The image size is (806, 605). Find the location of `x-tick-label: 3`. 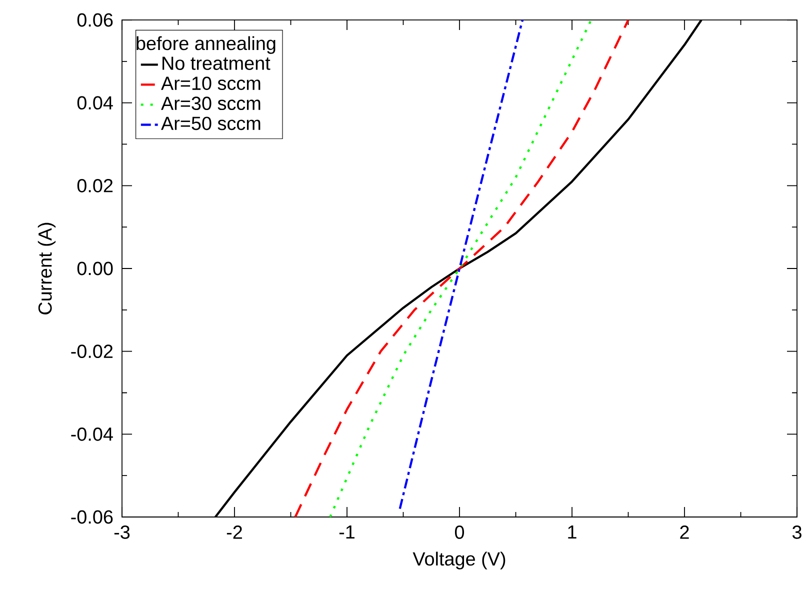

x-tick-label: 3 is located at coordinates (797, 532).